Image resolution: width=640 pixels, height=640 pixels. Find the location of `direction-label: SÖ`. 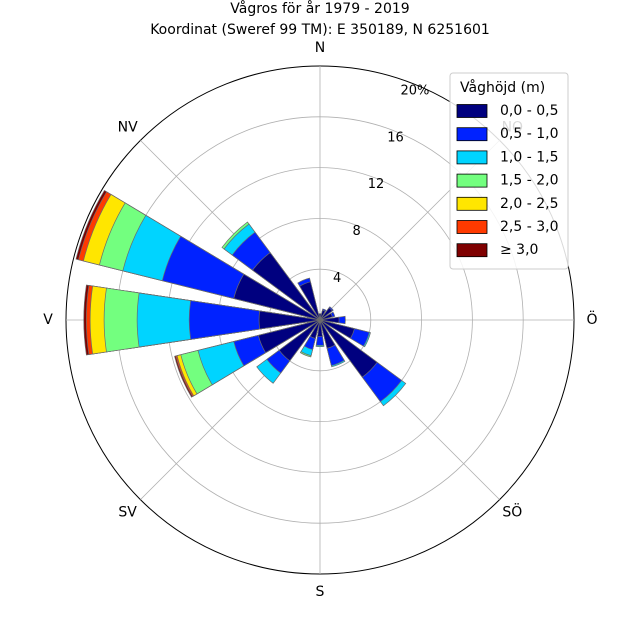

direction-label: SÖ is located at coordinates (512, 511).